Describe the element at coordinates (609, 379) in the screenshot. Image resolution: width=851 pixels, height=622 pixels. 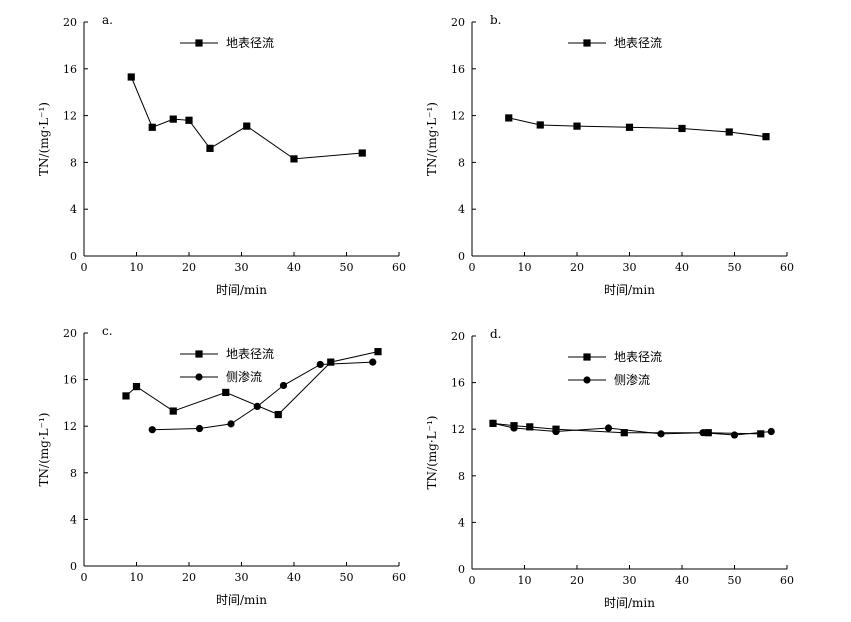
I see `legend-item: 侧渗流` at that location.